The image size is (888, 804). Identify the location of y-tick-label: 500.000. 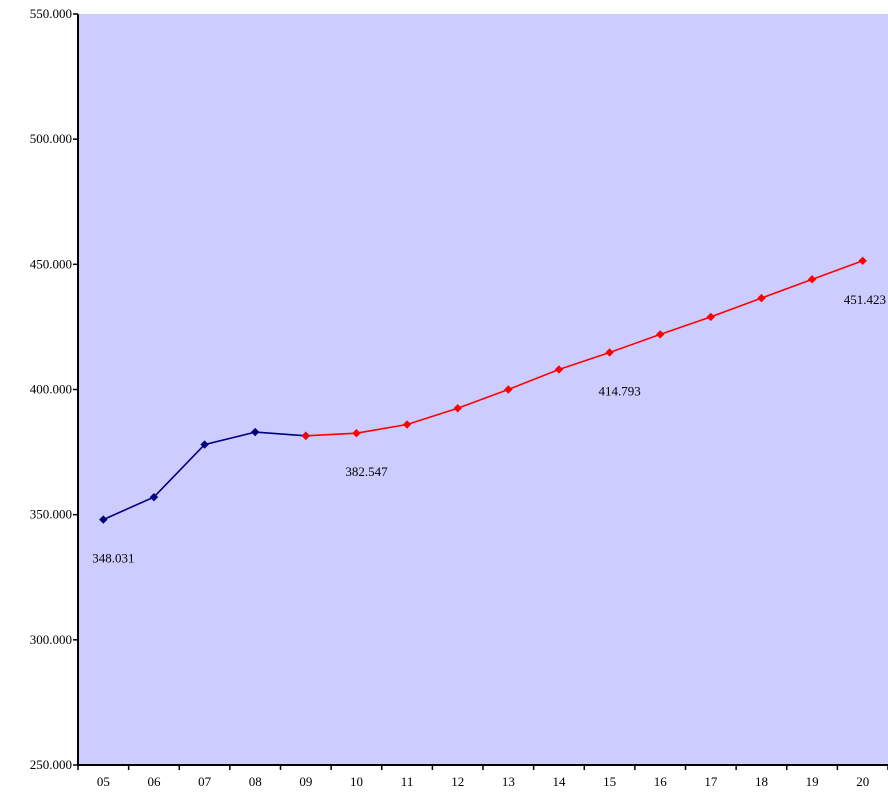
(51, 138).